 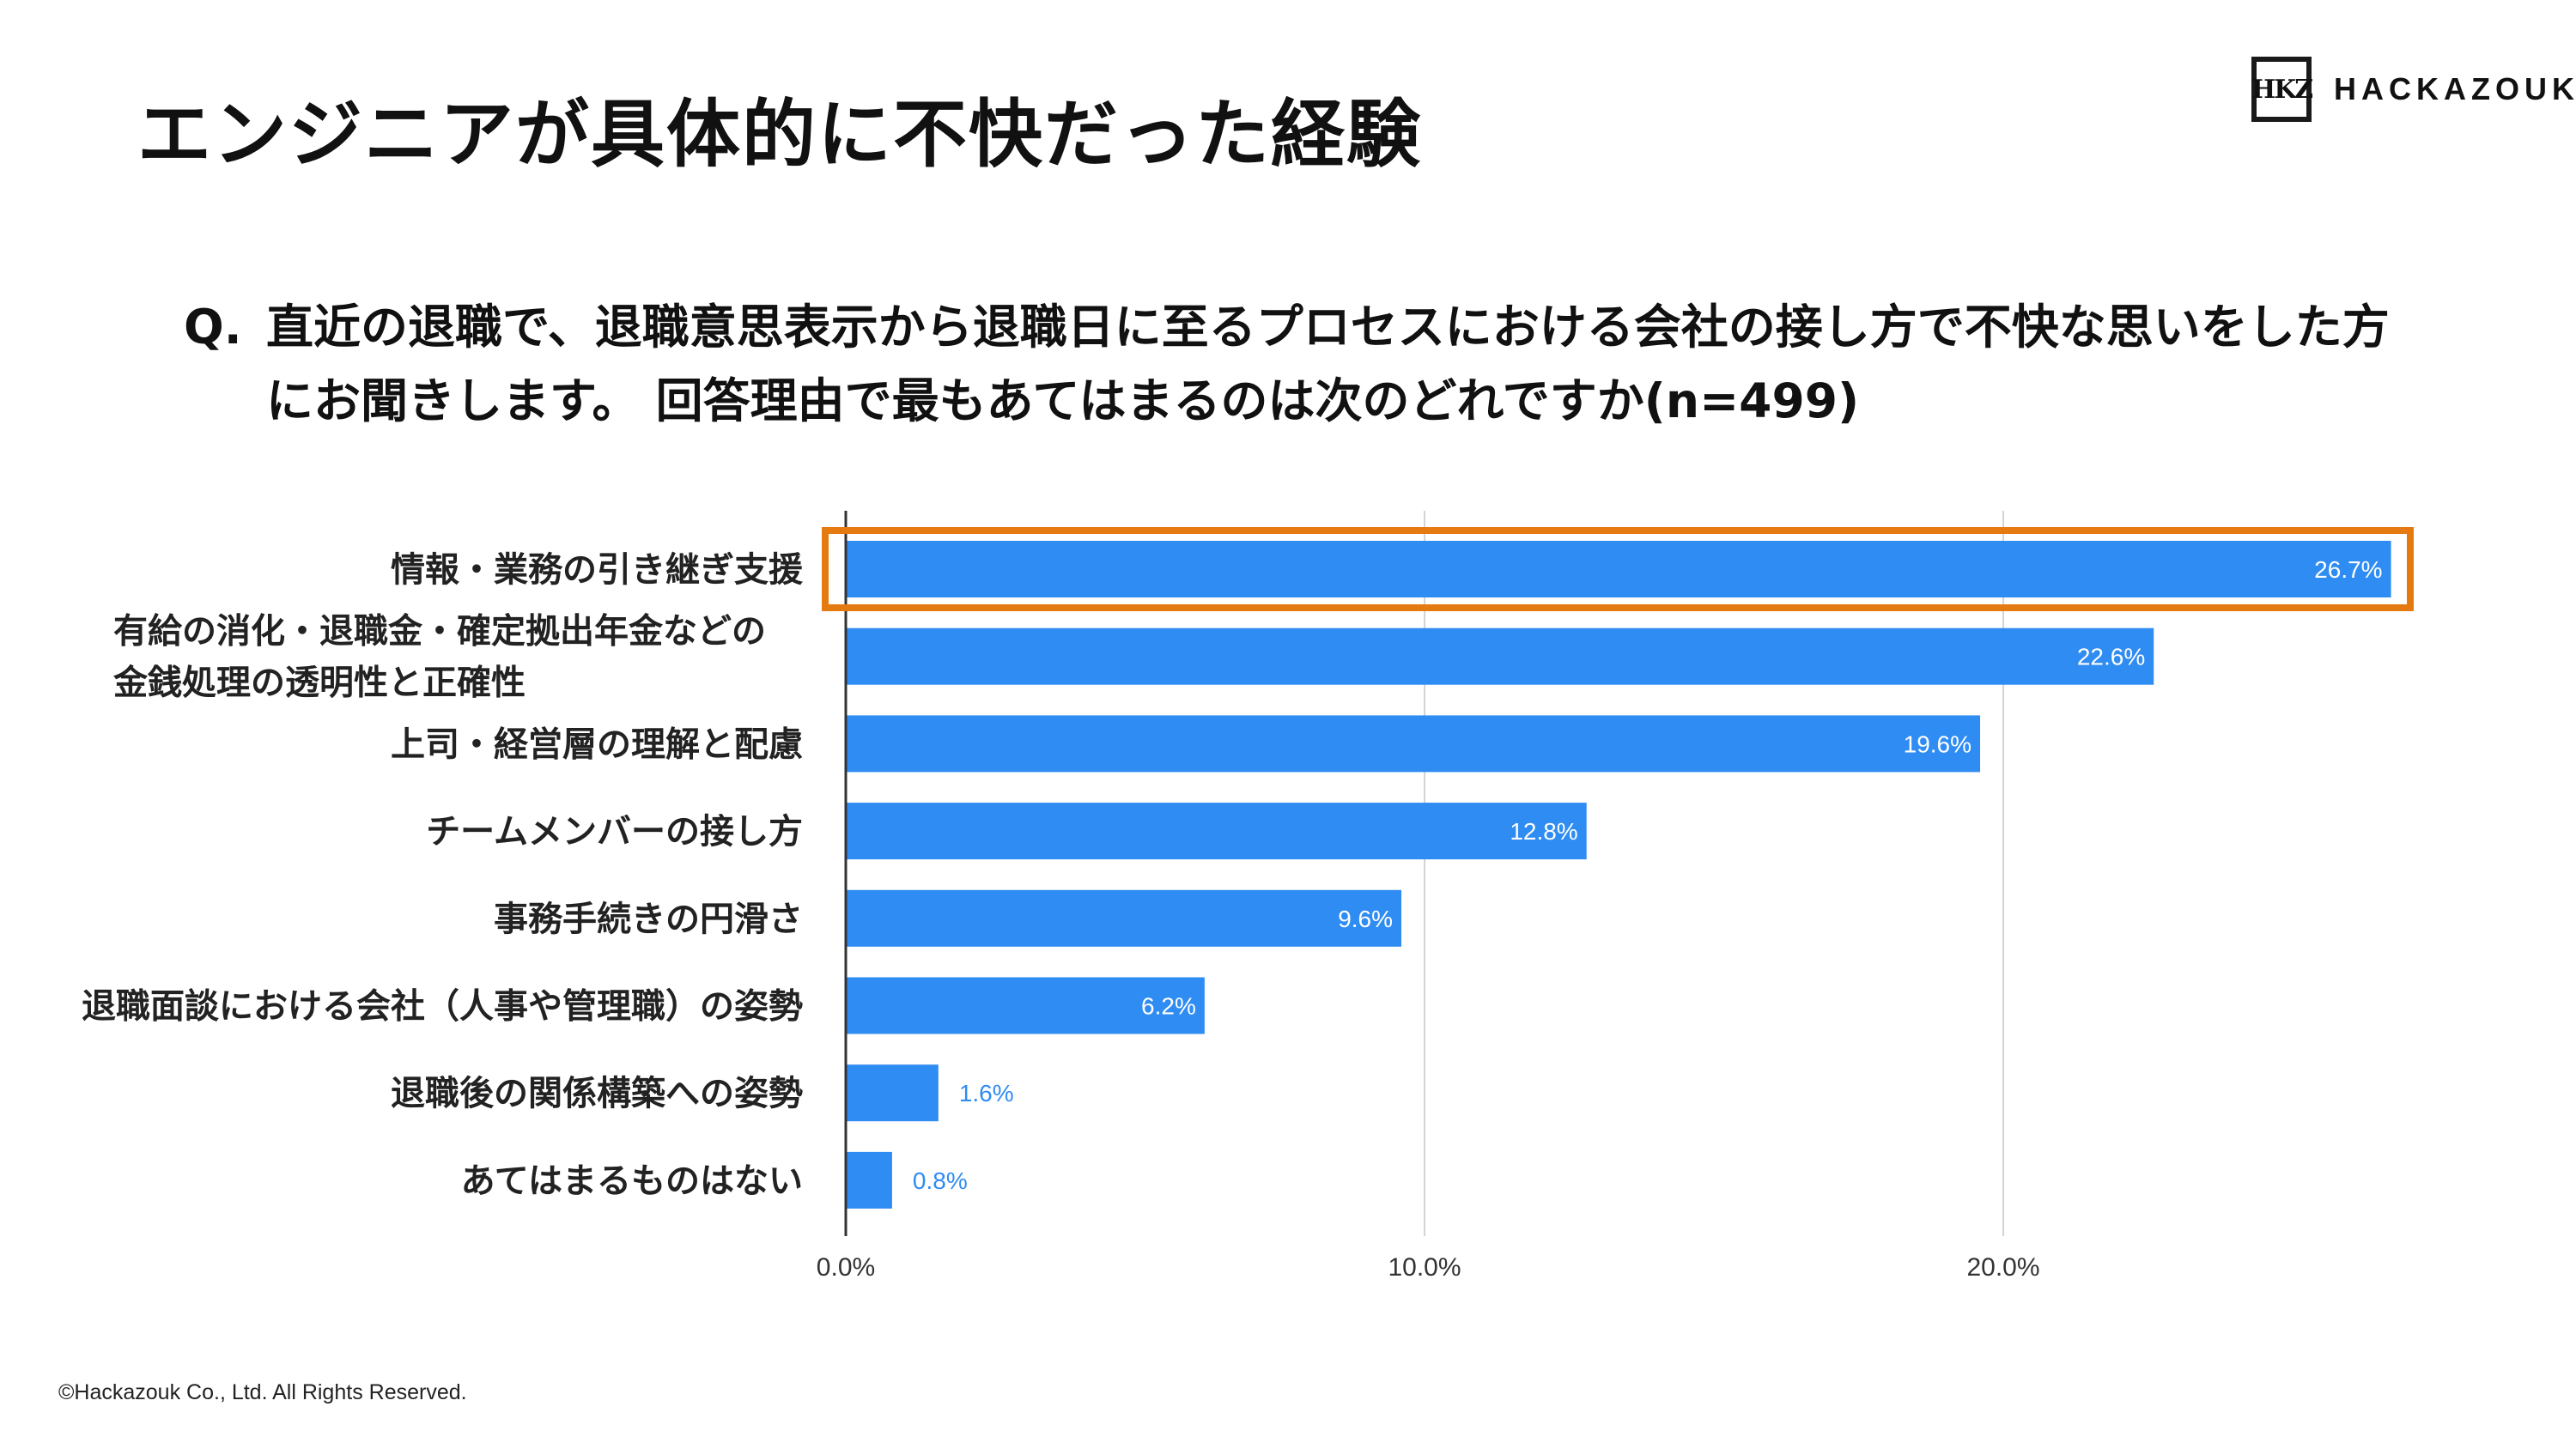 What do you see at coordinates (2455, 88) in the screenshot?
I see `logo-wordmark: HACKAZOUK` at bounding box center [2455, 88].